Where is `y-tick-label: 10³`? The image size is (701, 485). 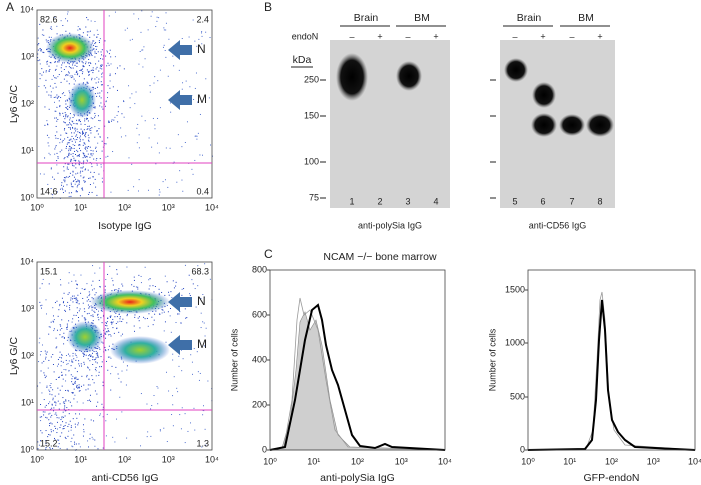 y-tick-label: 10³ is located at coordinates (27, 308).